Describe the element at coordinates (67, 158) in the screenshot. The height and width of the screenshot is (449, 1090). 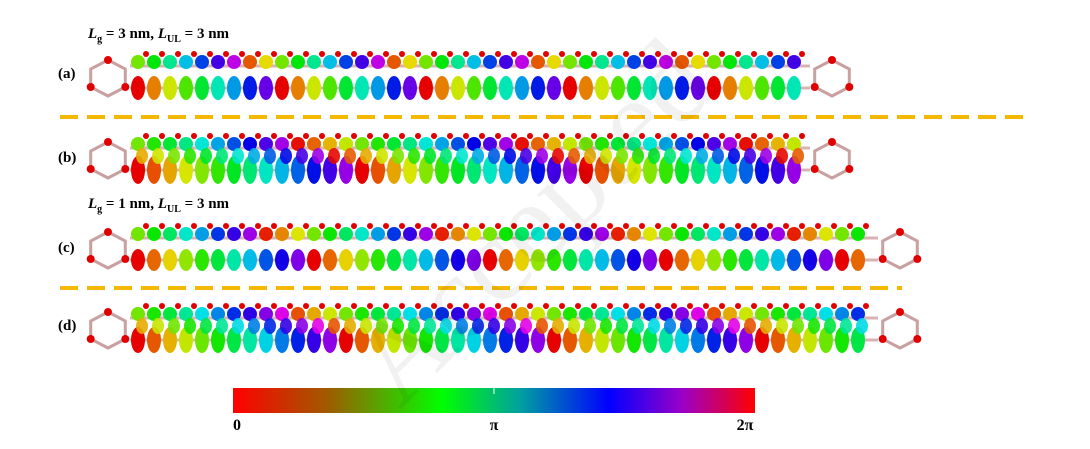
I see `panel-label: (b)` at that location.